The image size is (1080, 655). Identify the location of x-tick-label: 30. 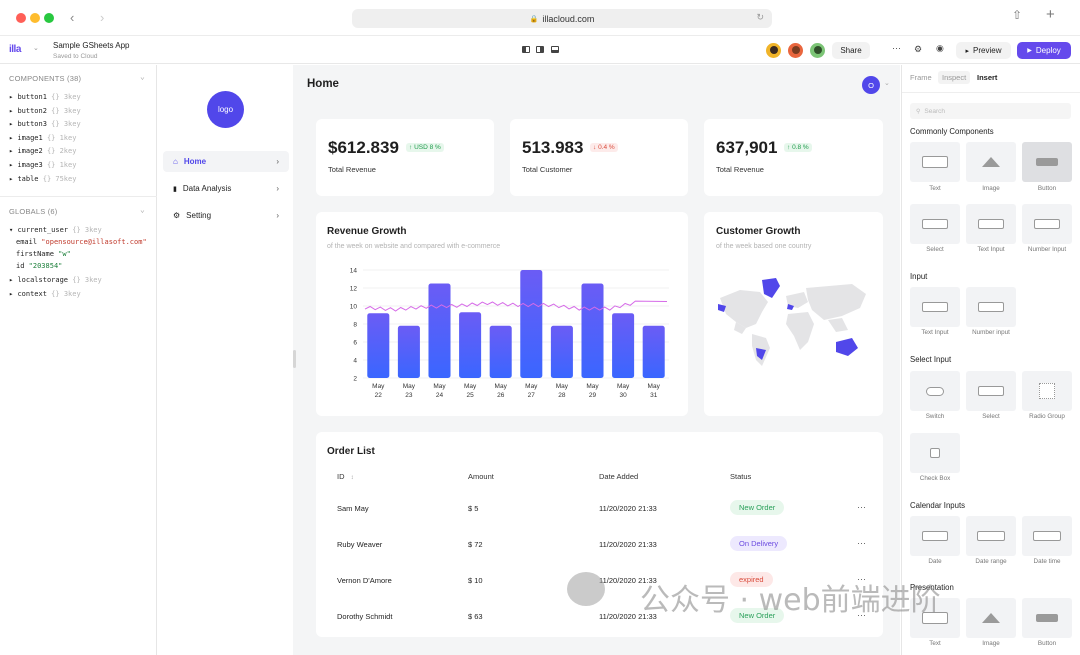
(623, 395).